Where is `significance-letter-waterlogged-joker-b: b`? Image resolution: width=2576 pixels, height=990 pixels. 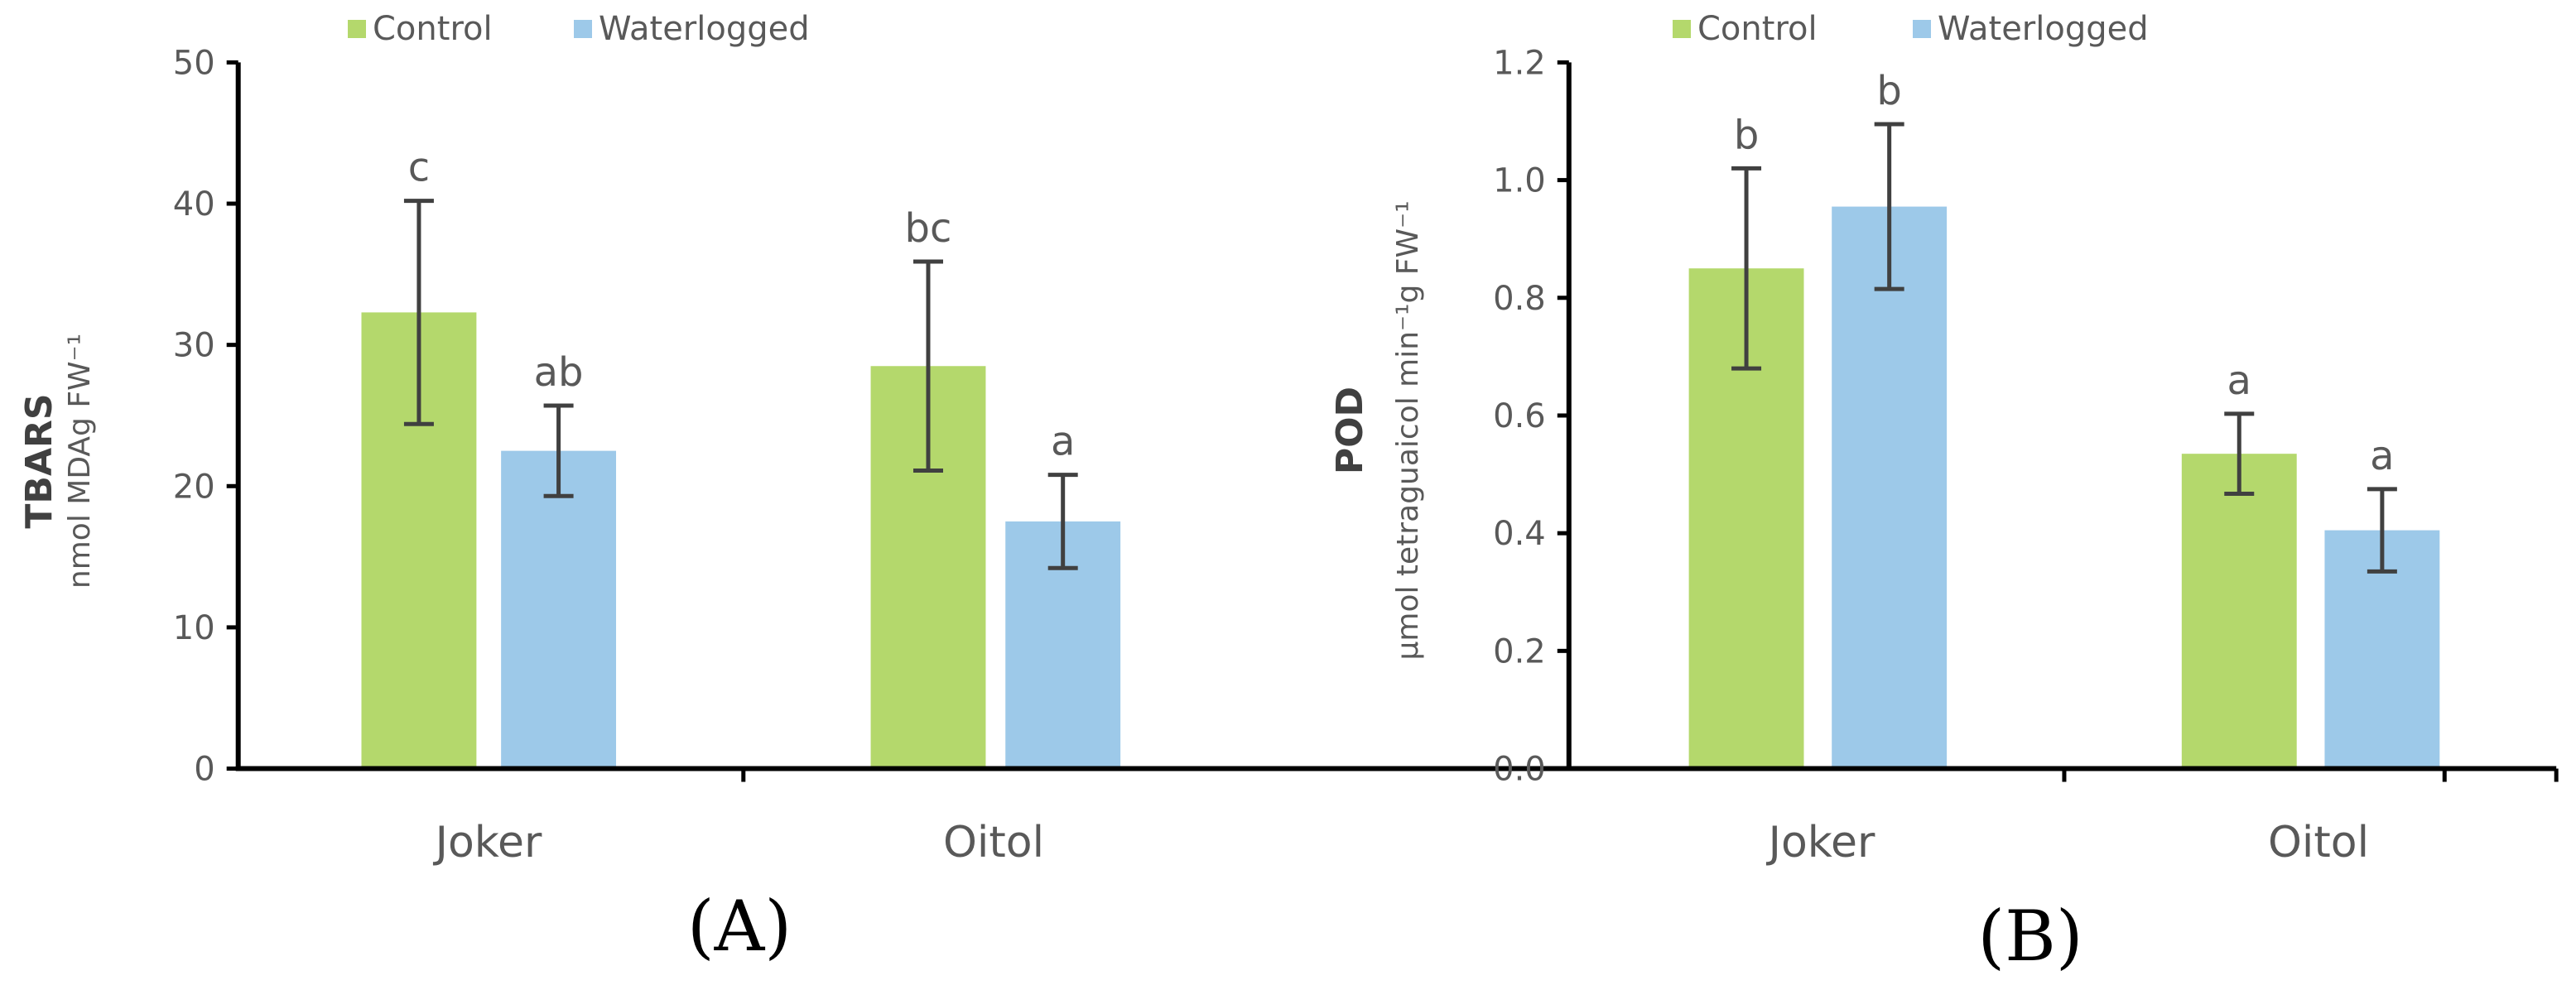 significance-letter-waterlogged-joker-b: b is located at coordinates (1888, 91).